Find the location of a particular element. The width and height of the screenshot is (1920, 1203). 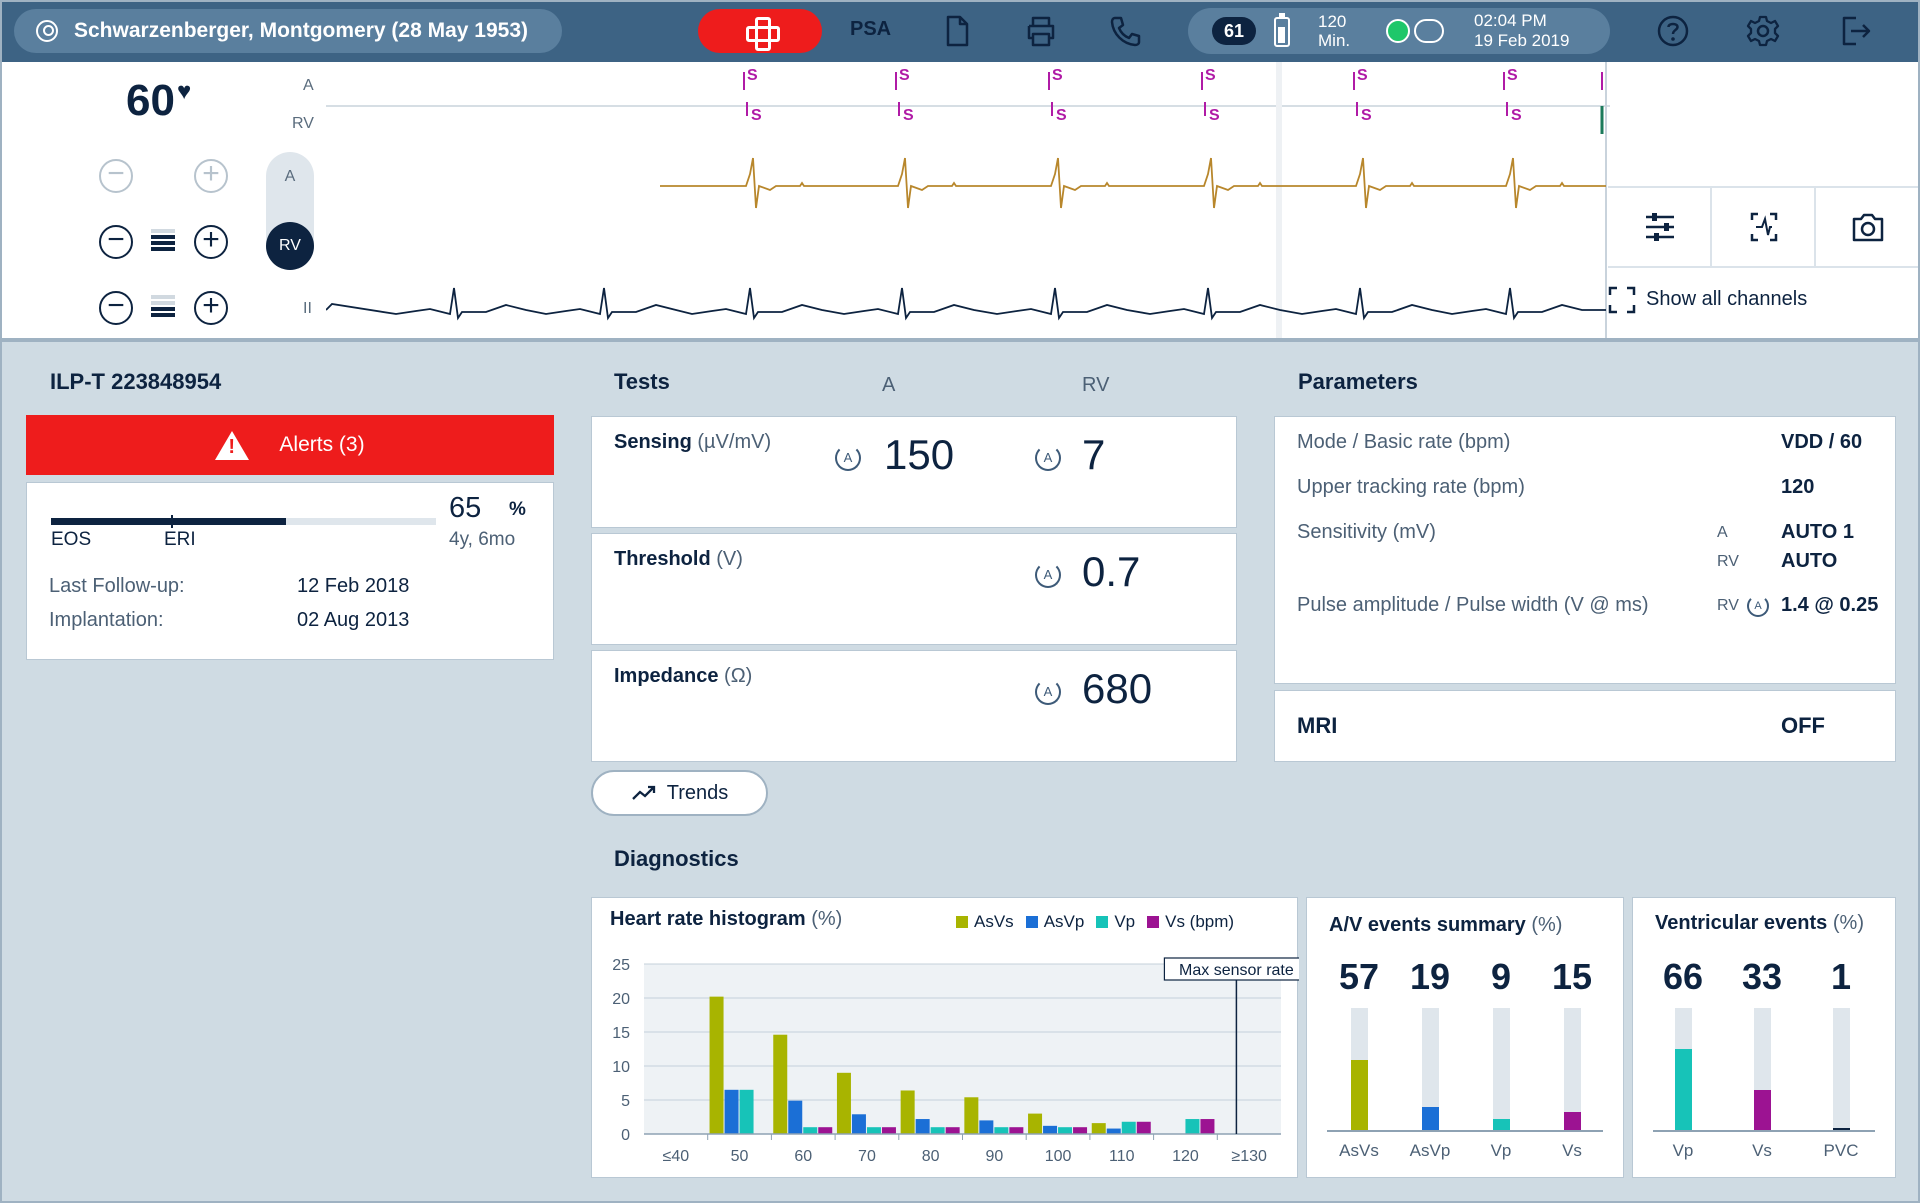

ventricular-events-card: Ventricular events (%) 66 Vp 33 Vs 1 PVC is located at coordinates (1764, 1037).